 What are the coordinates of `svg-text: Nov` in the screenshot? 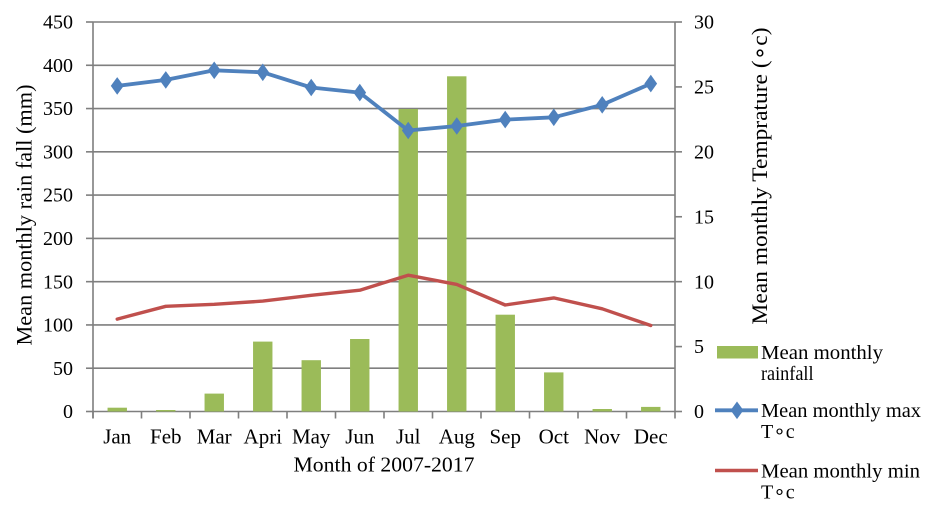 It's located at (602, 437).